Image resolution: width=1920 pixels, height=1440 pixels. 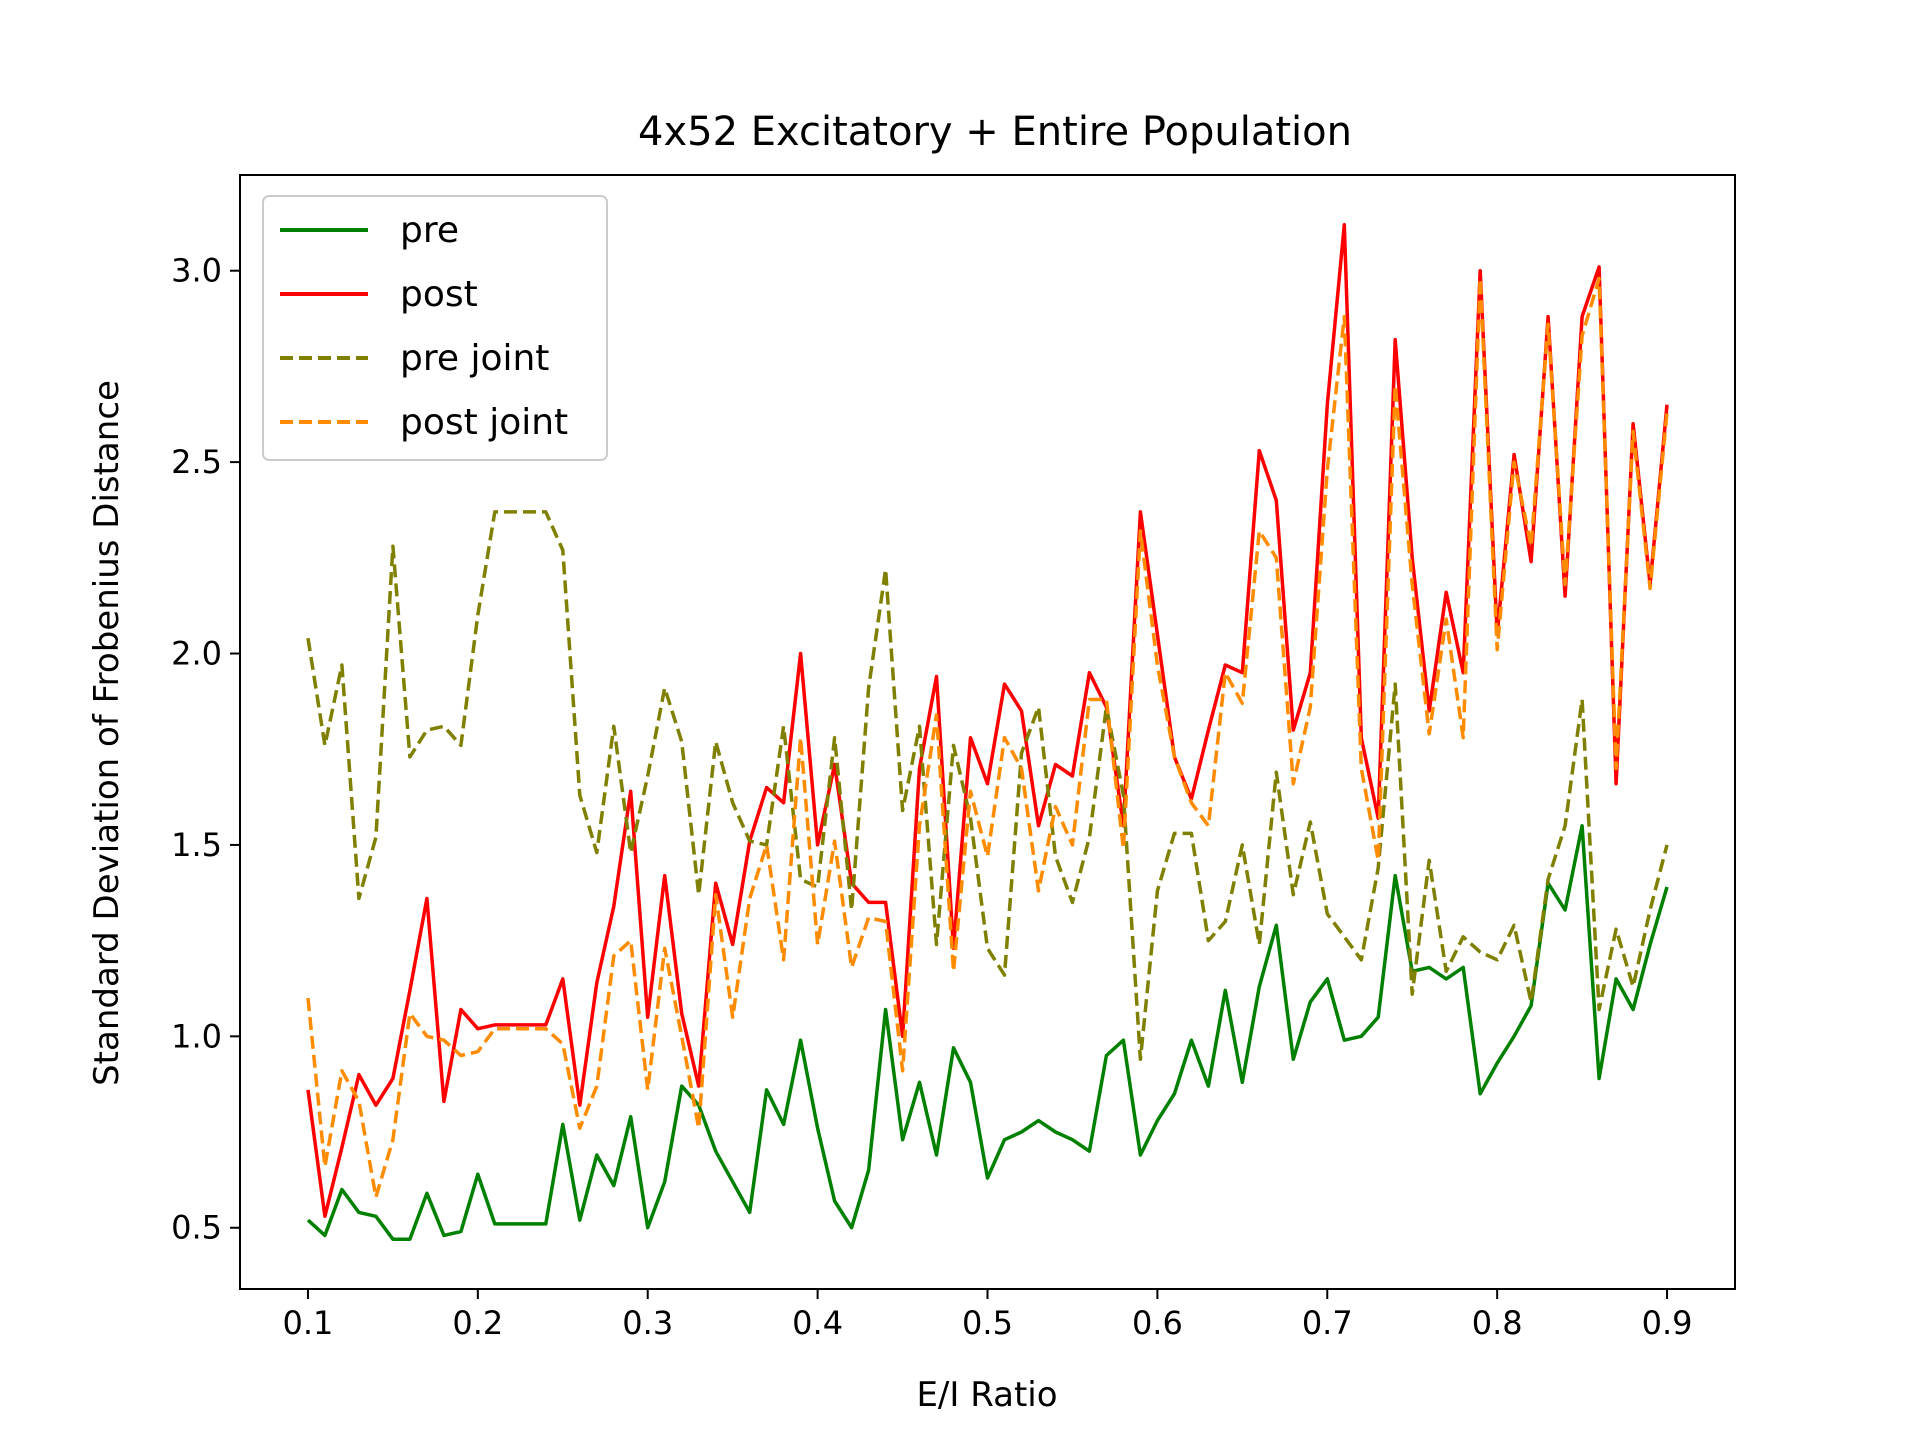 I want to click on x-tick-label: 0.2, so click(x=477, y=1323).